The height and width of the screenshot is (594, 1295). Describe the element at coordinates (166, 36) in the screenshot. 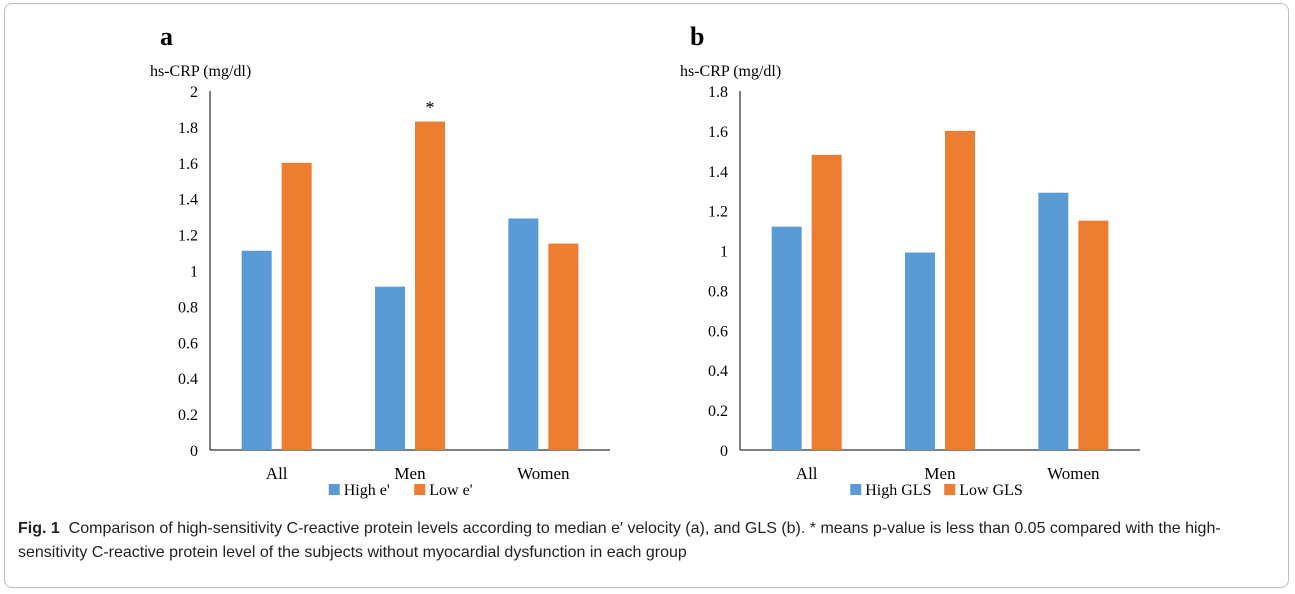

I see `panel-letter: a` at that location.